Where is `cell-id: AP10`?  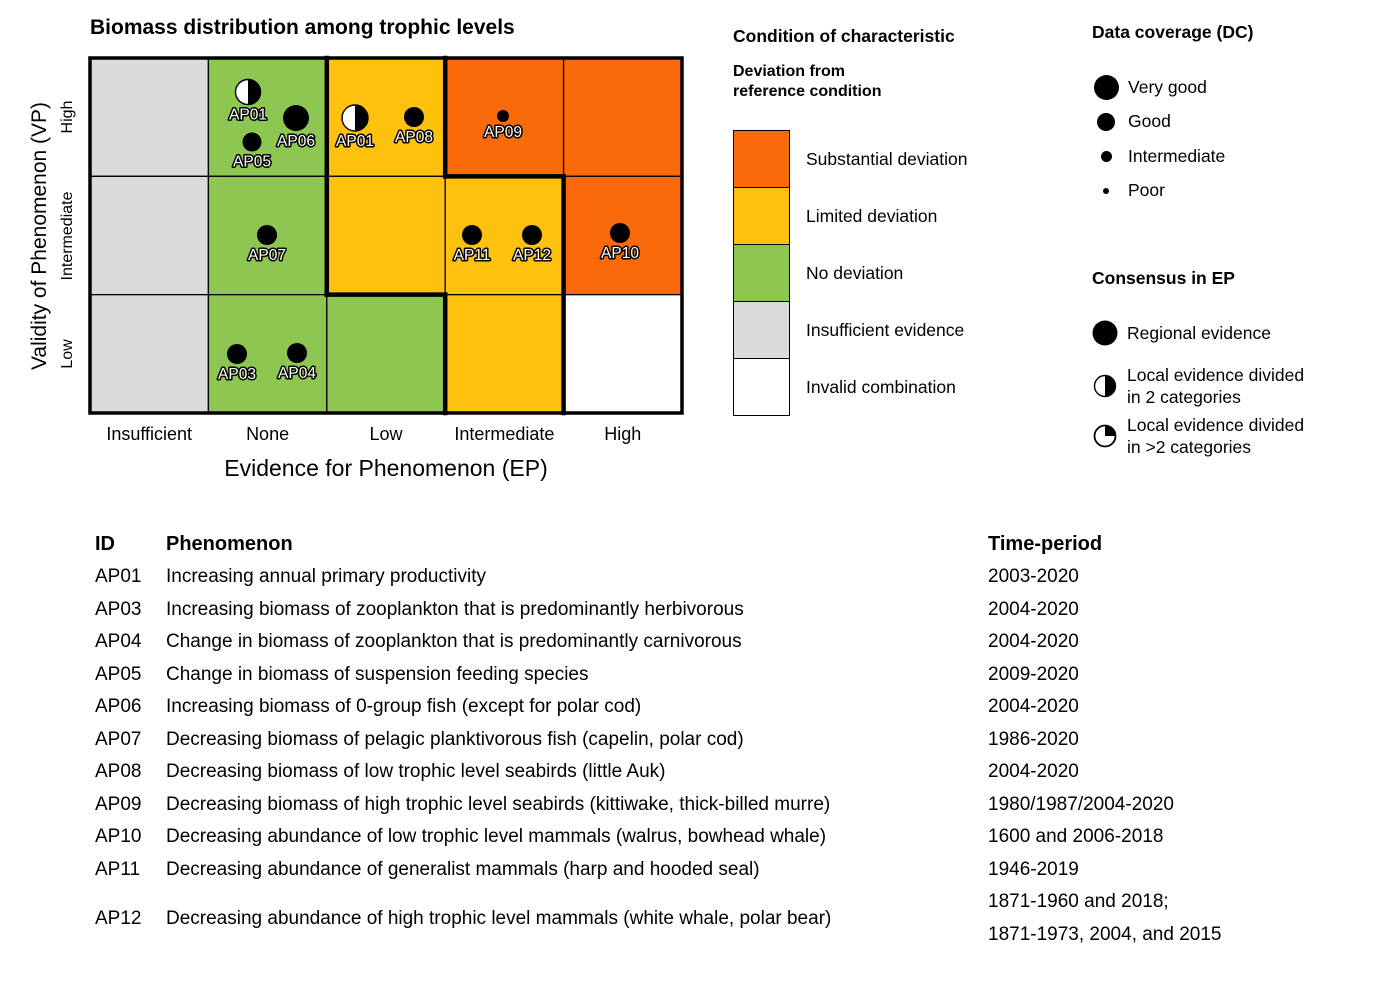 cell-id: AP10 is located at coordinates (118, 837).